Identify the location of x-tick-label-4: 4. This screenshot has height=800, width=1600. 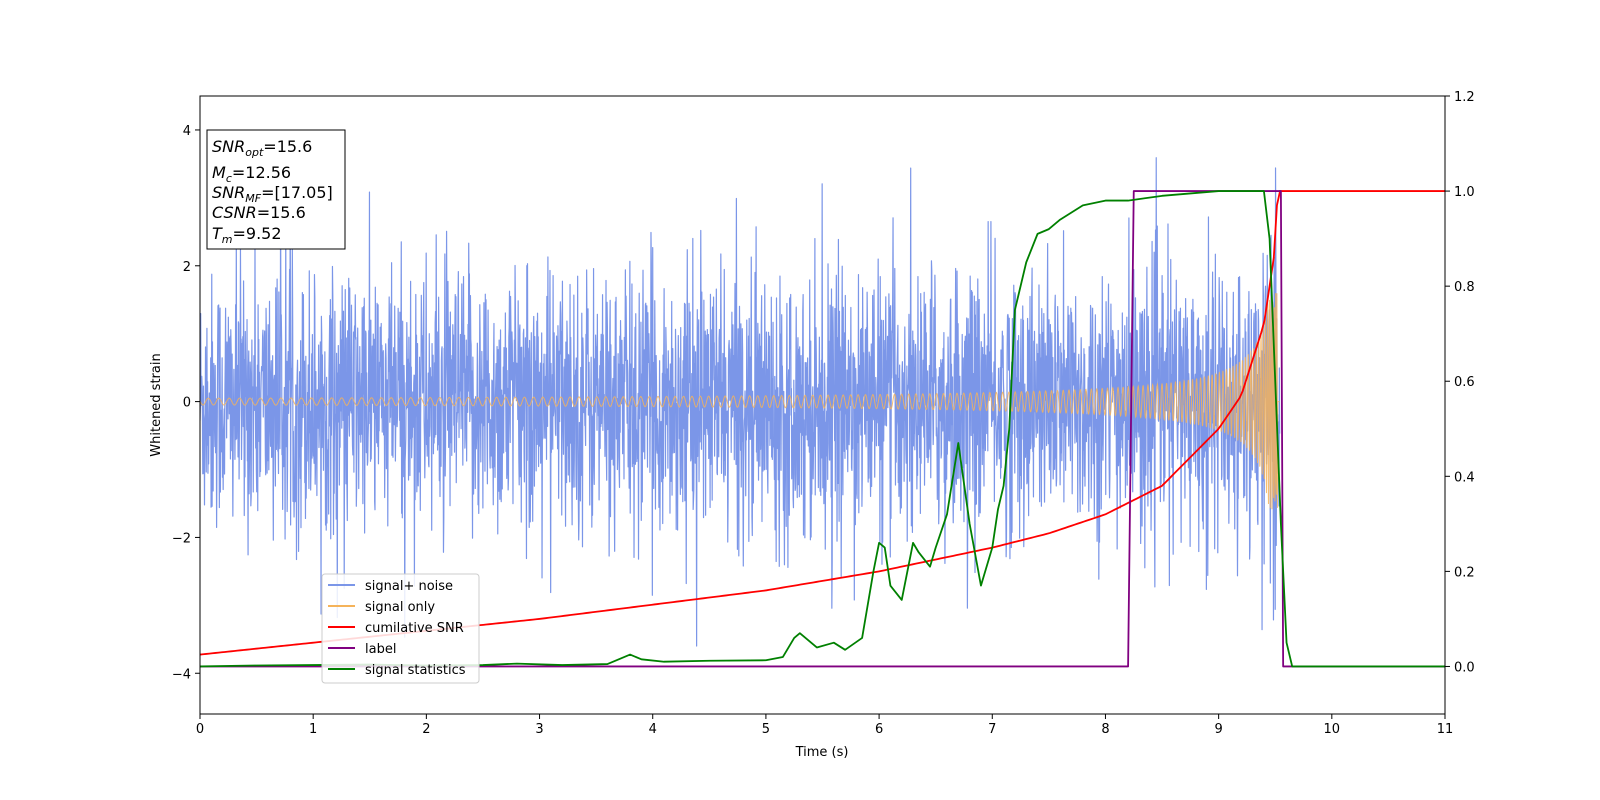
(653, 729).